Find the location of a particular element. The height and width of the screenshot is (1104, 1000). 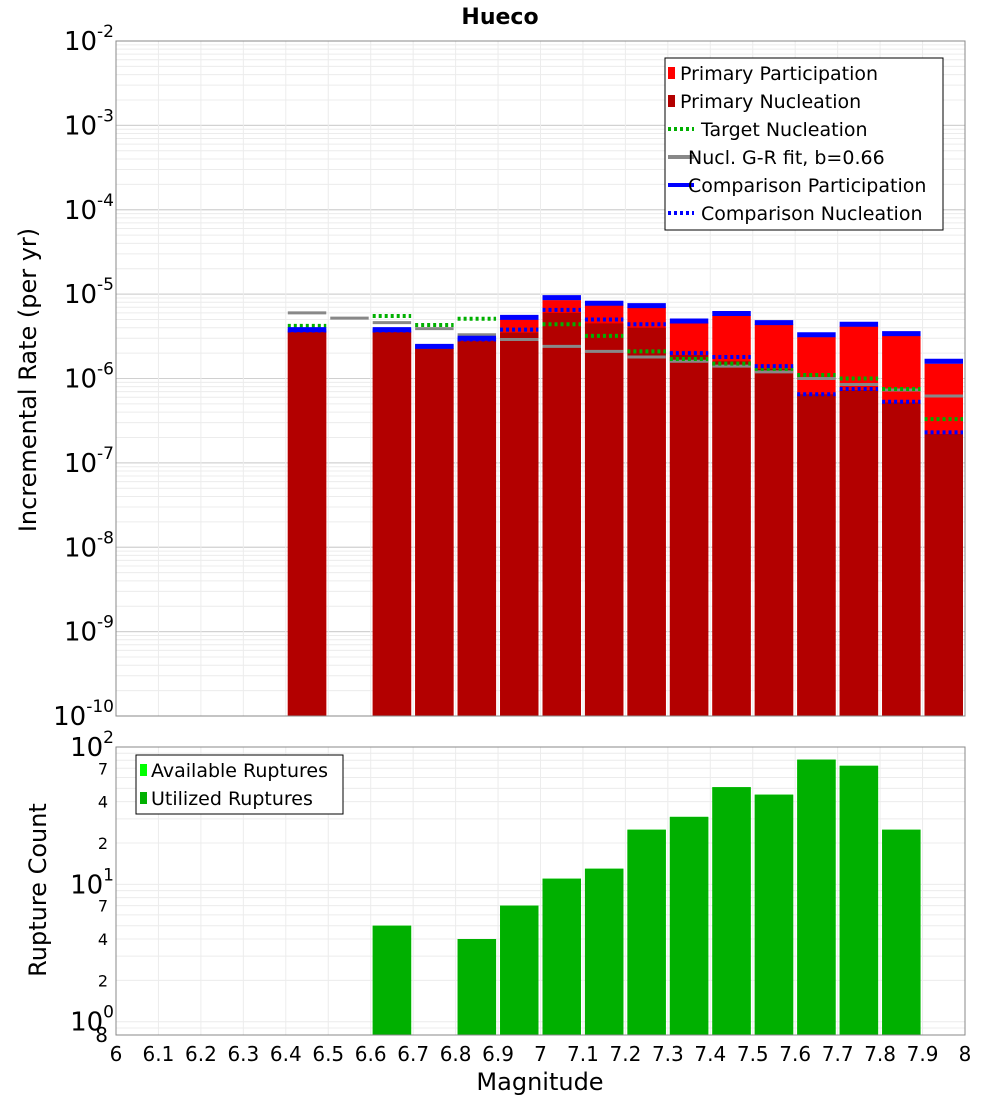

y-tick-label: 10⁻⁷ is located at coordinates (89, 461).